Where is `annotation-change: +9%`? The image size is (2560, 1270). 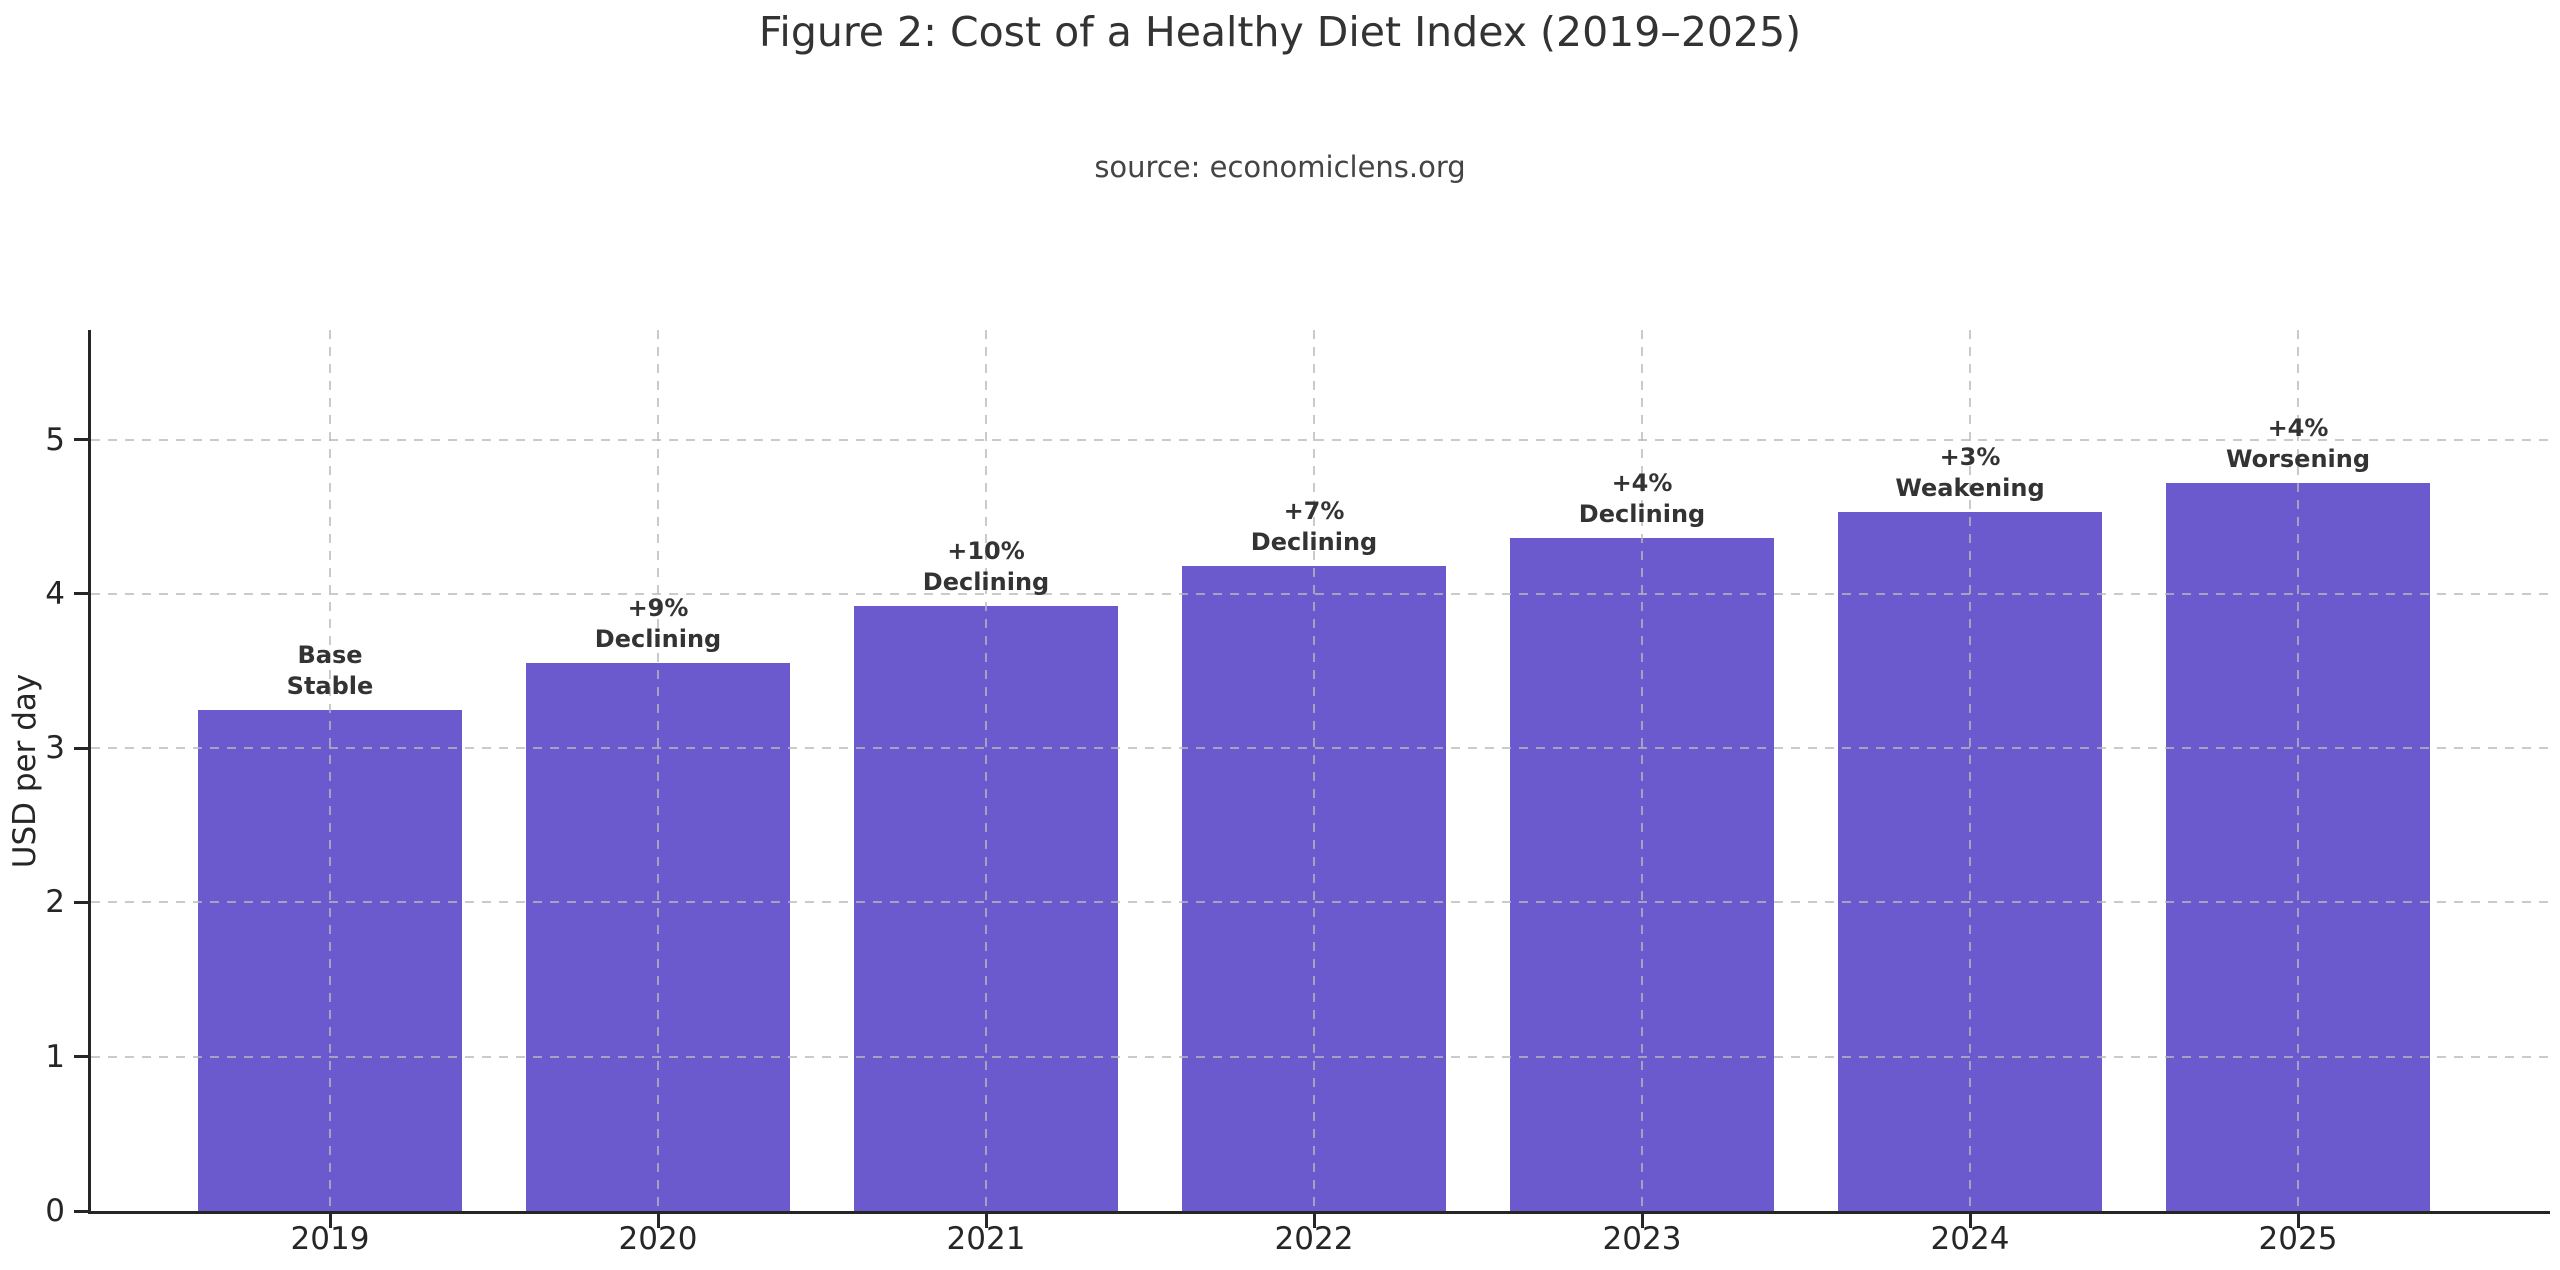
annotation-change: +9% is located at coordinates (658, 608).